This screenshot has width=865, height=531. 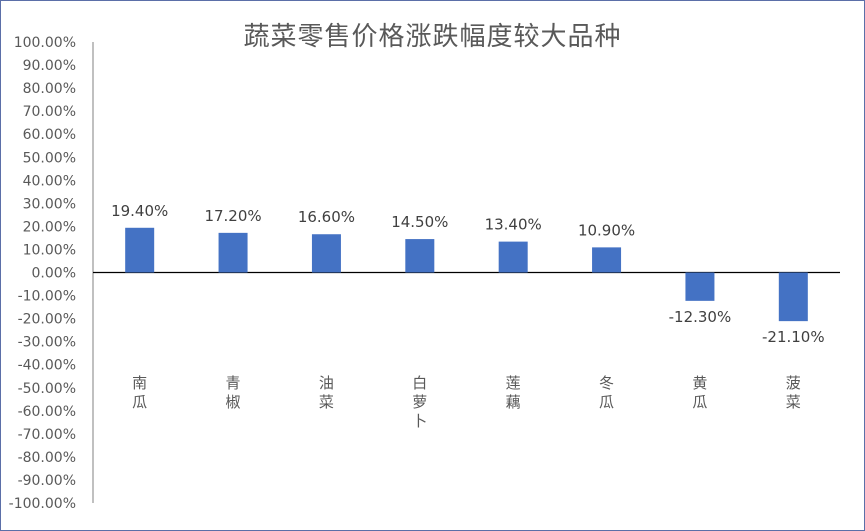 I want to click on data-label: -21.10%, so click(x=793, y=337).